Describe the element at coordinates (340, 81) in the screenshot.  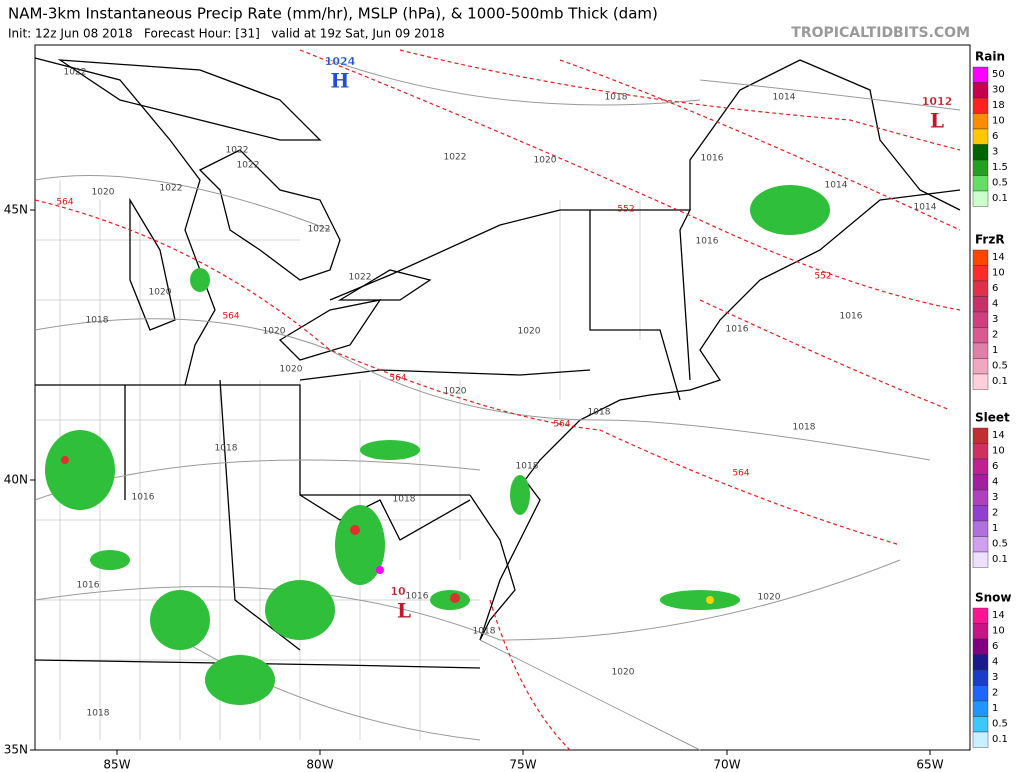
I see `center-letter: H` at that location.